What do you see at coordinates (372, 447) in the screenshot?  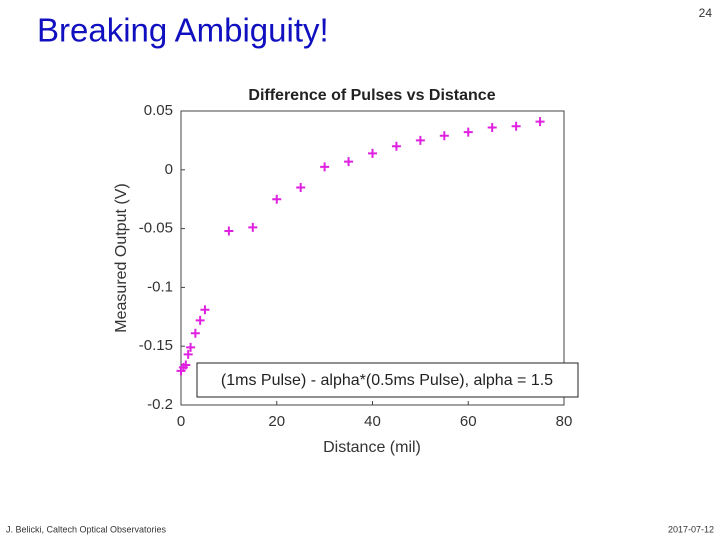 I see `x-axis-label: Distance (mil)` at bounding box center [372, 447].